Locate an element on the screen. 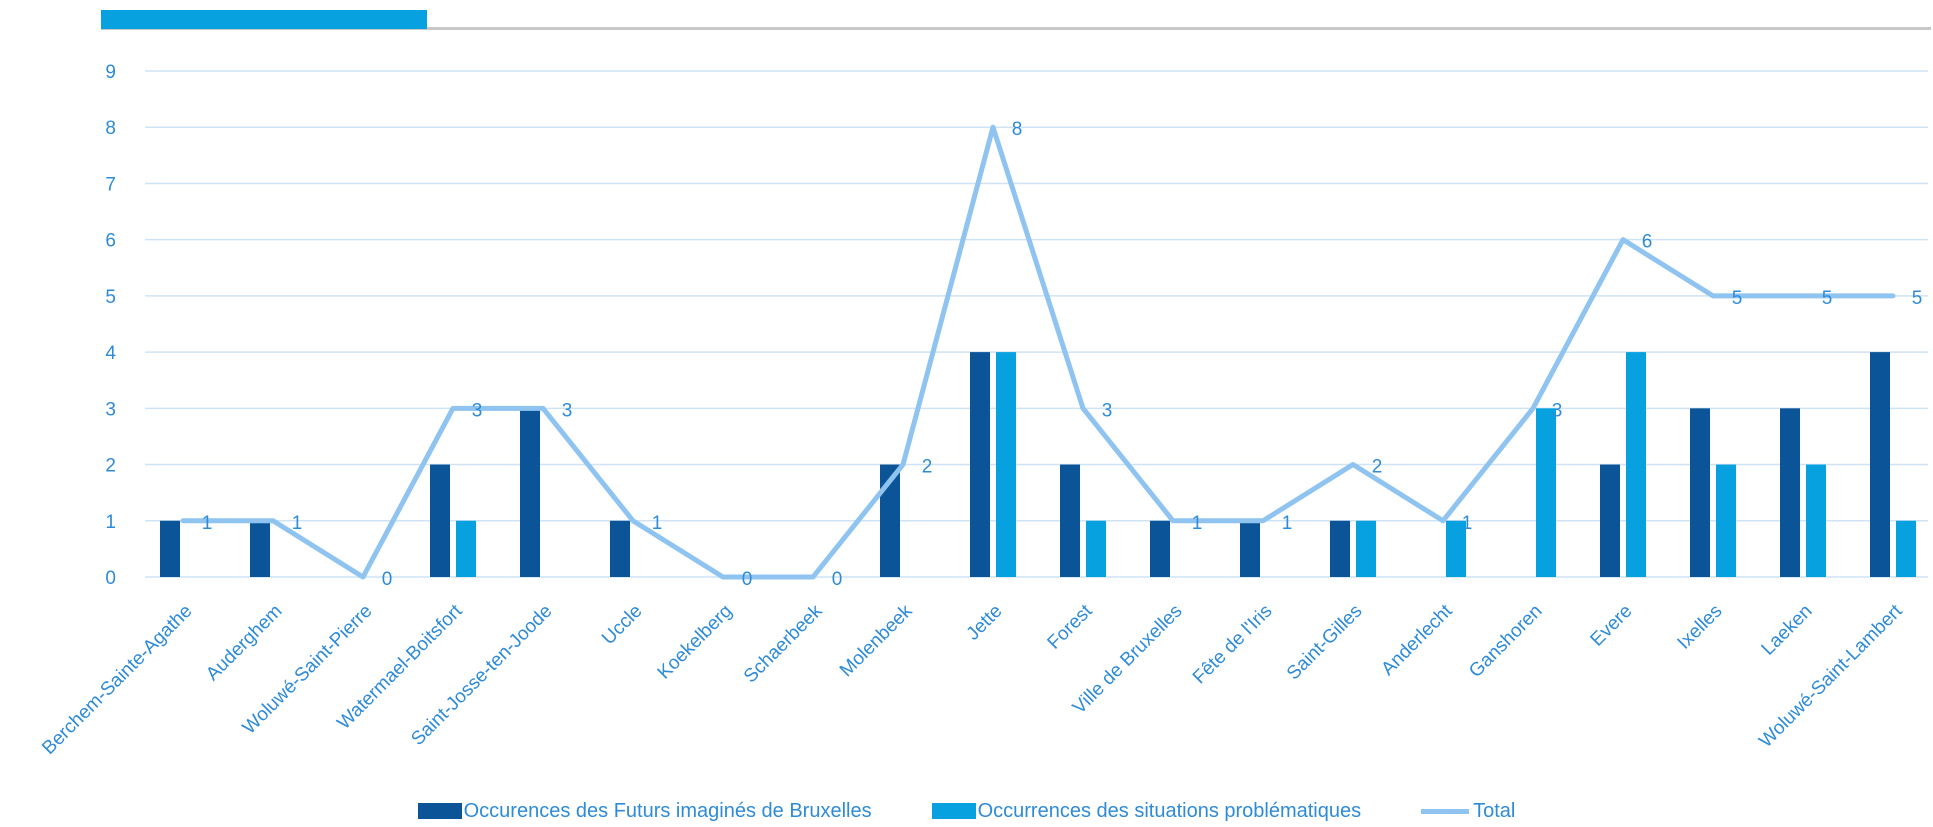 The width and height of the screenshot is (1933, 827). x-category-label: Laeken is located at coordinates (1787, 630).